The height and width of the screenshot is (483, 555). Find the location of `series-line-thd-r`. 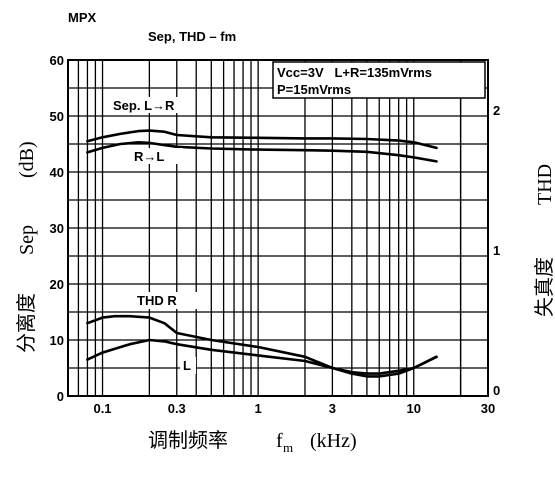

series-line-thd-r is located at coordinates (262, 346).